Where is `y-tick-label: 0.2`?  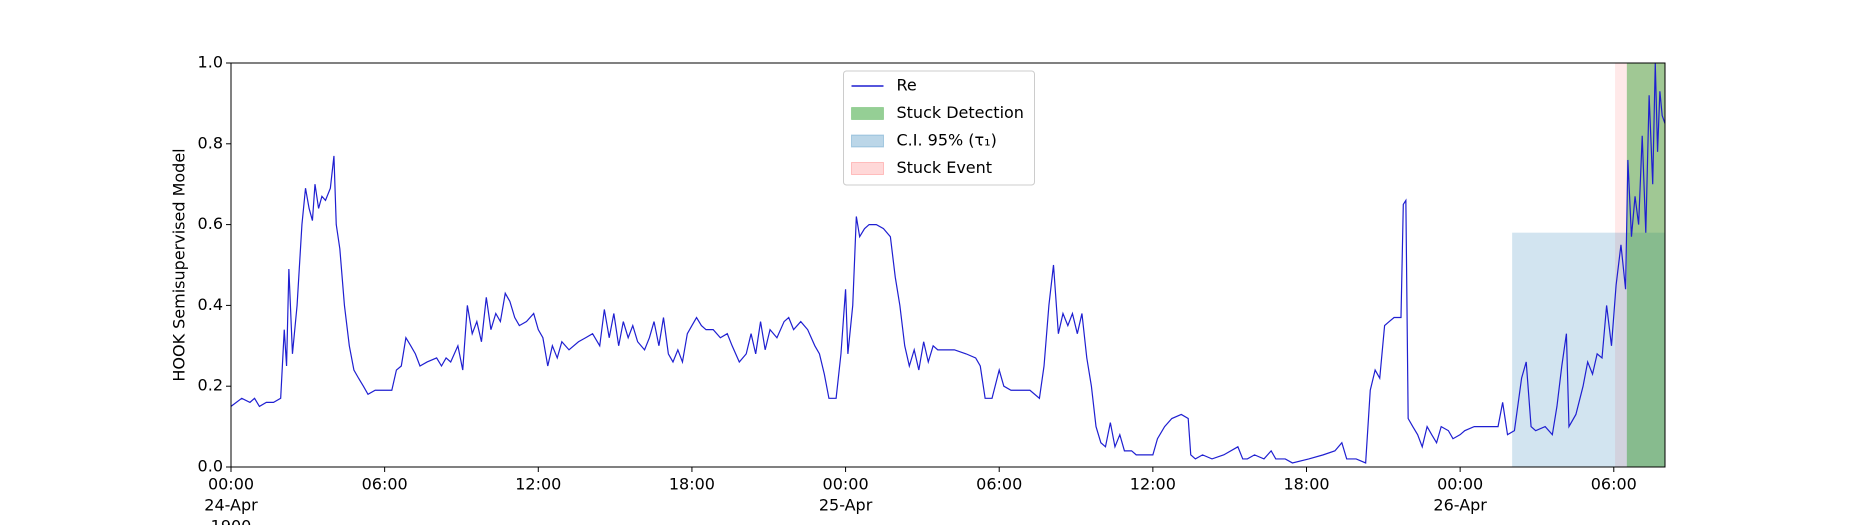
y-tick-label: 0.2 is located at coordinates (210, 385).